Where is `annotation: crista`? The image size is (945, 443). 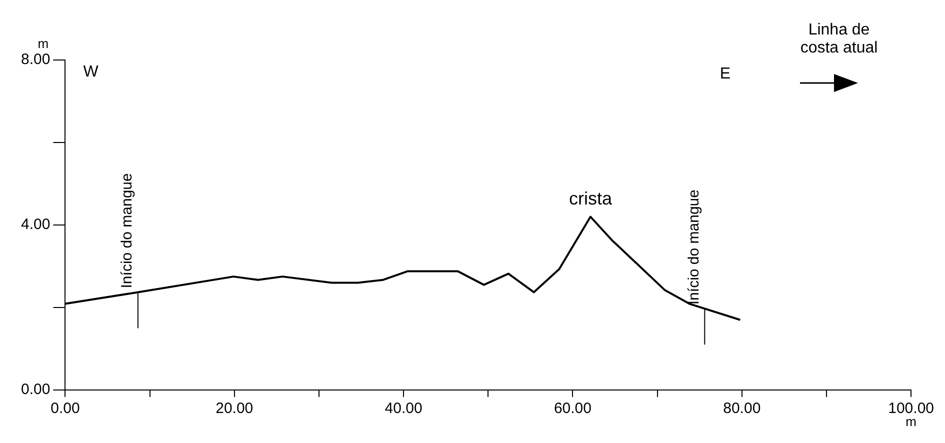 annotation: crista is located at coordinates (590, 198).